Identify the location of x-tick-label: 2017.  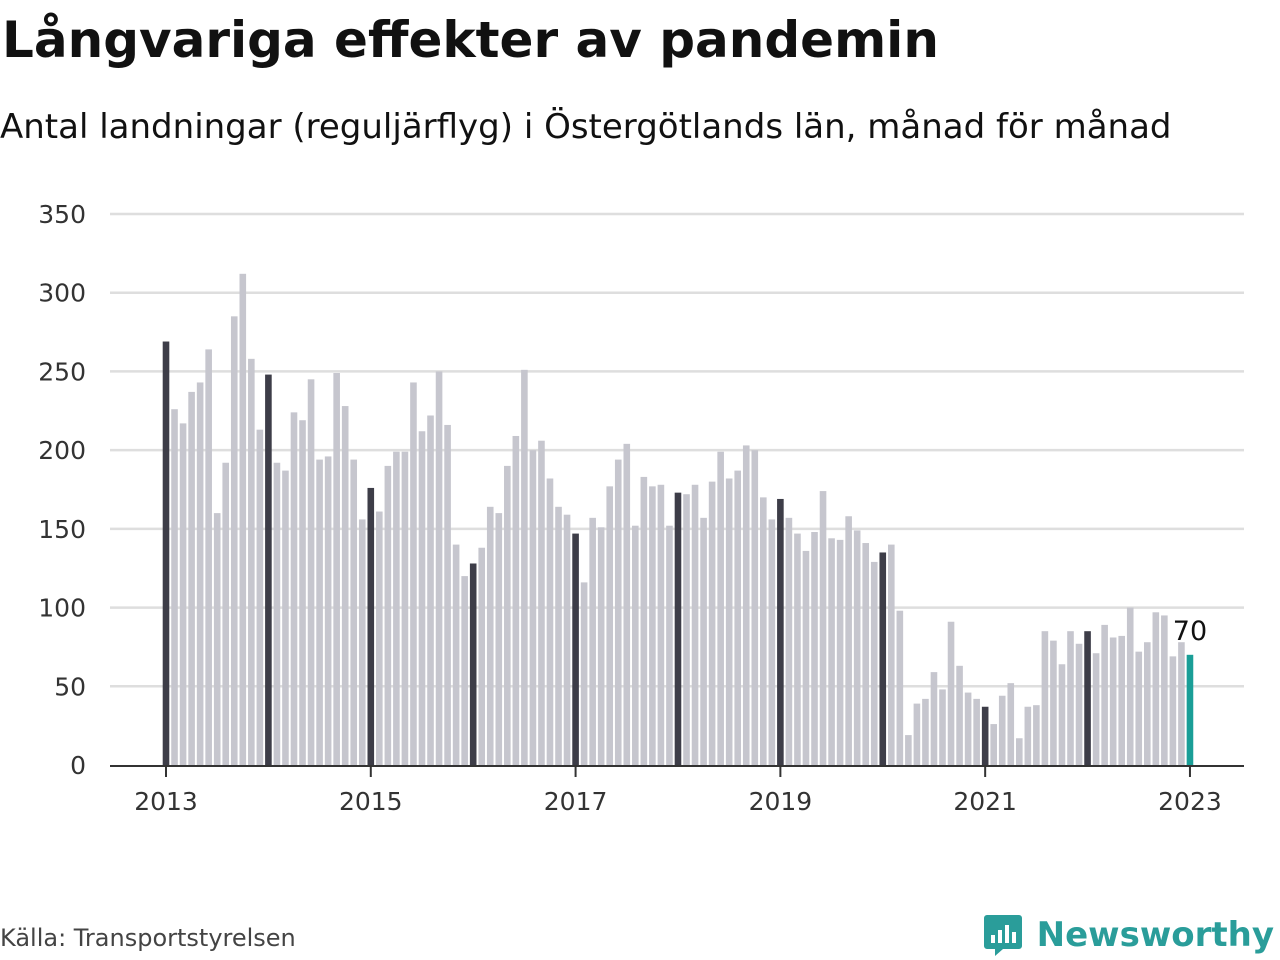
(576, 801).